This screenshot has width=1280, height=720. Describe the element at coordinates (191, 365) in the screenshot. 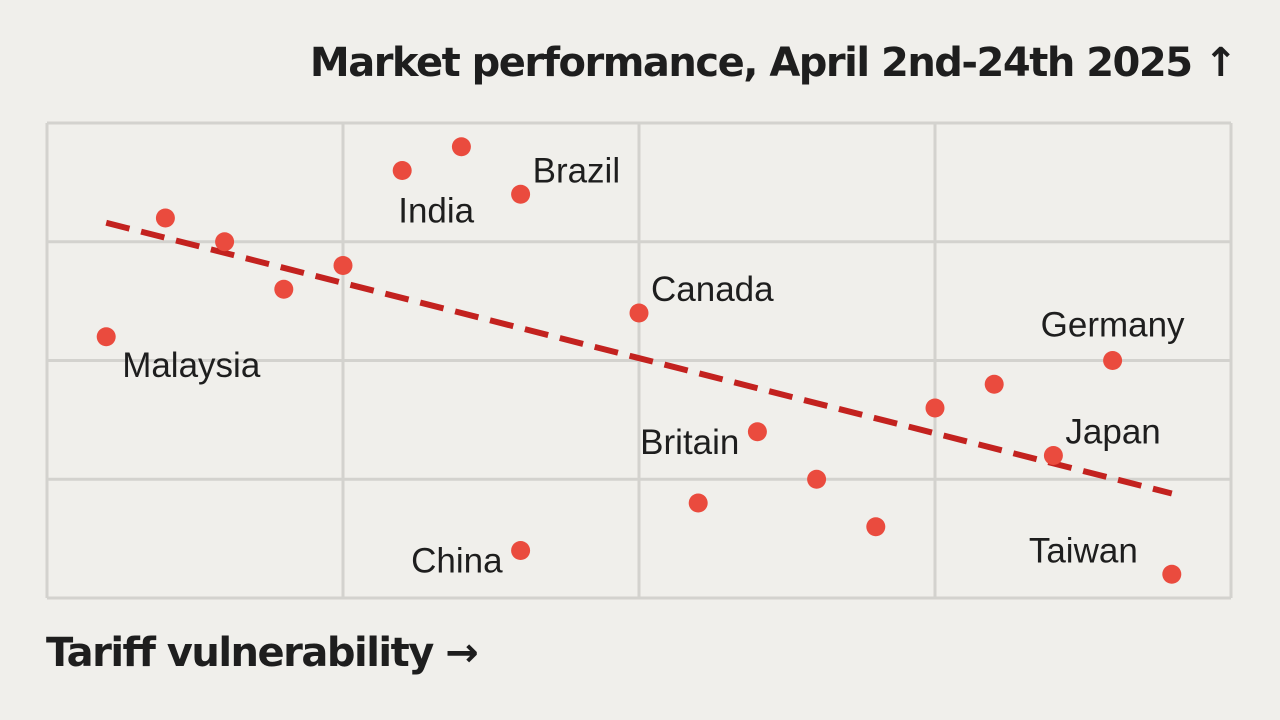

I see `point-label: Malaysia` at that location.